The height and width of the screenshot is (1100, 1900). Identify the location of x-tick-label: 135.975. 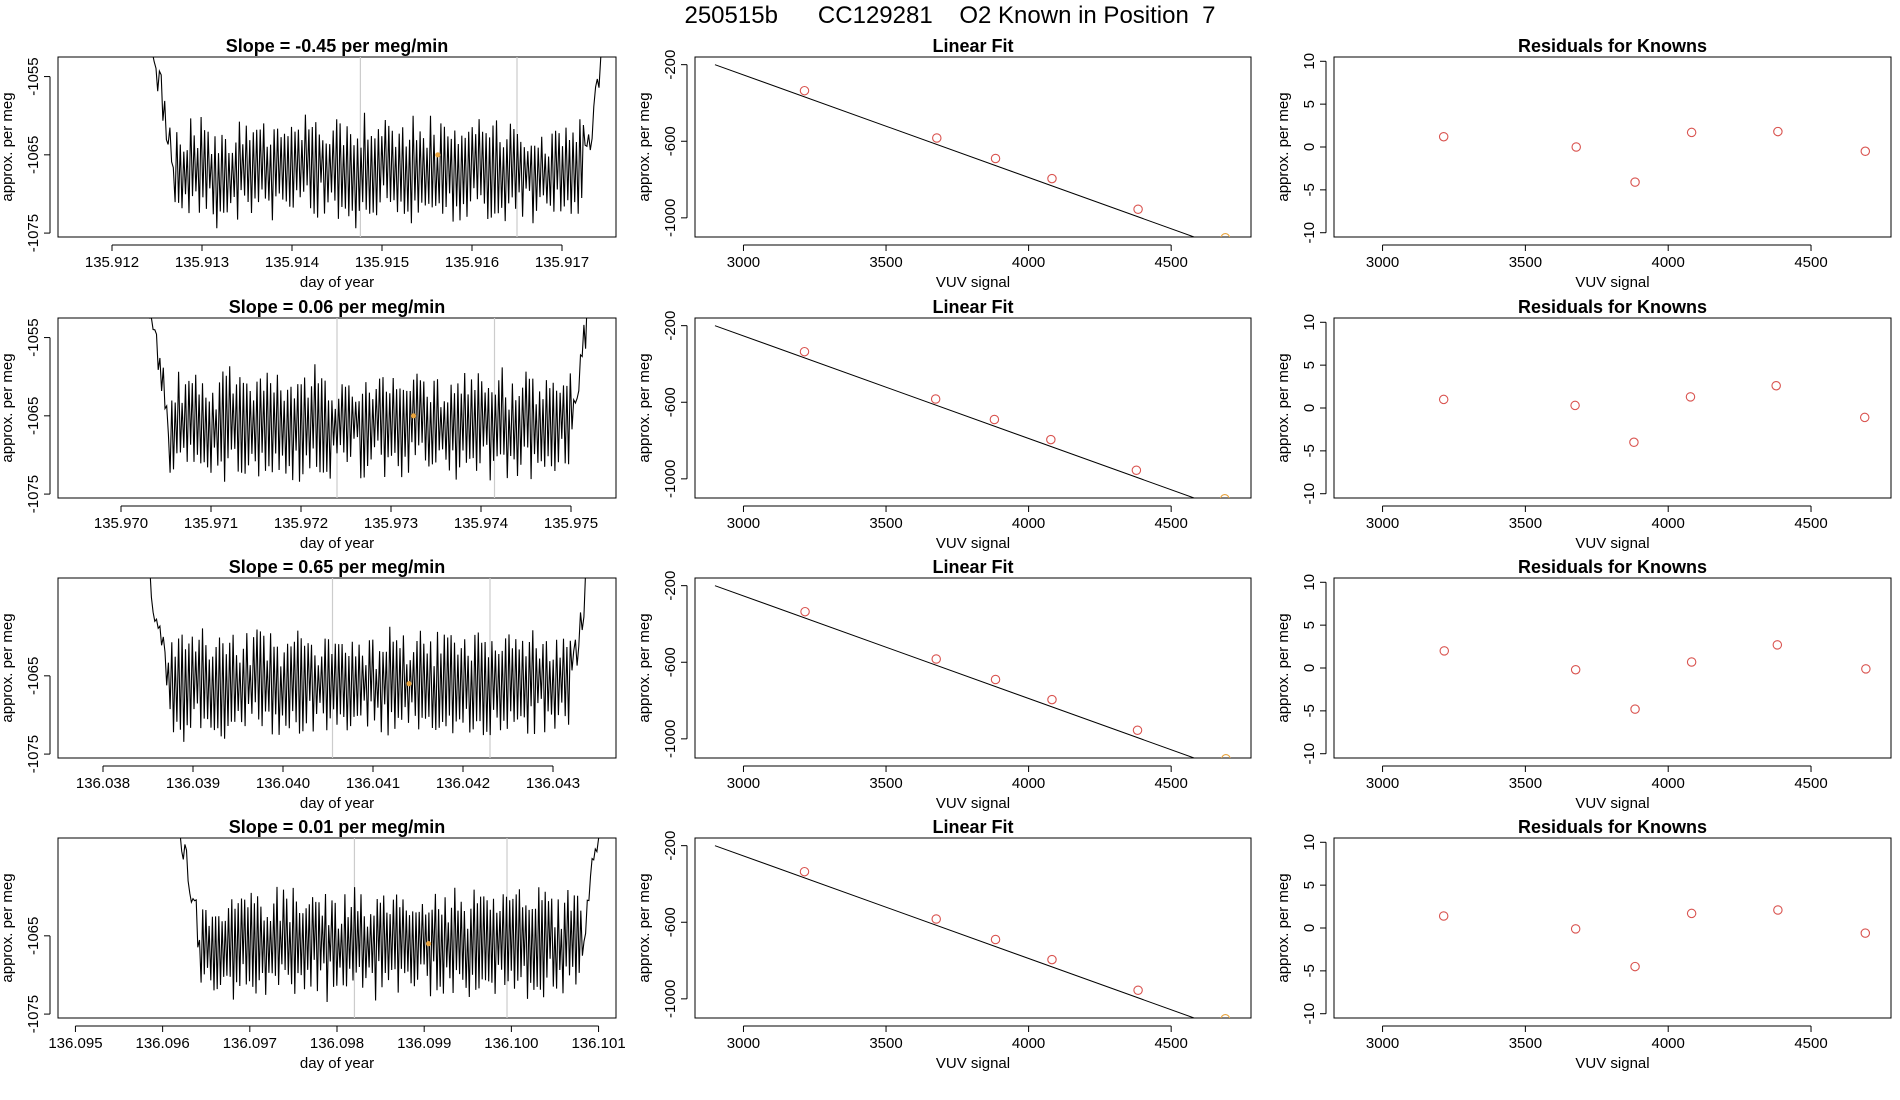
(571, 523).